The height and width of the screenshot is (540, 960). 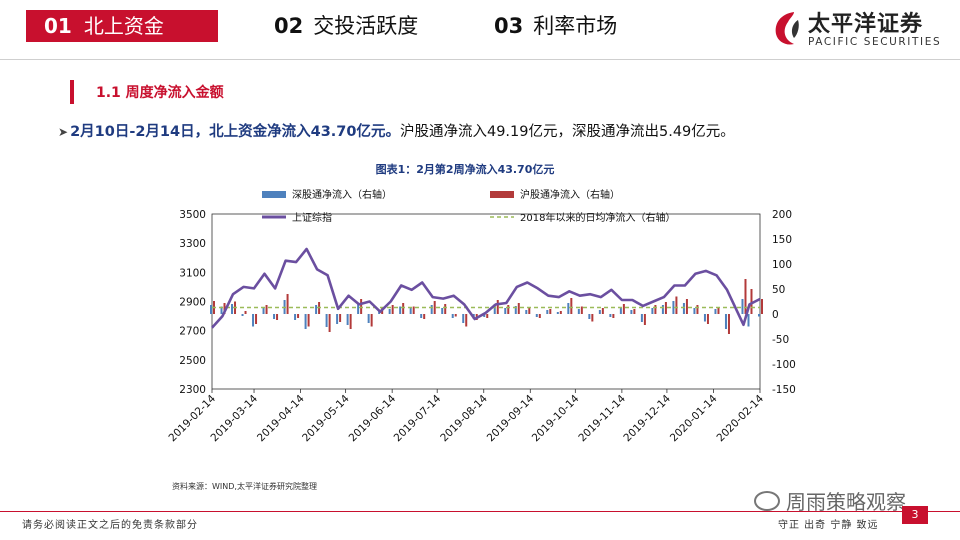 What do you see at coordinates (511, 418) in the screenshot?
I see `x-tick-label: 2019-09-14` at bounding box center [511, 418].